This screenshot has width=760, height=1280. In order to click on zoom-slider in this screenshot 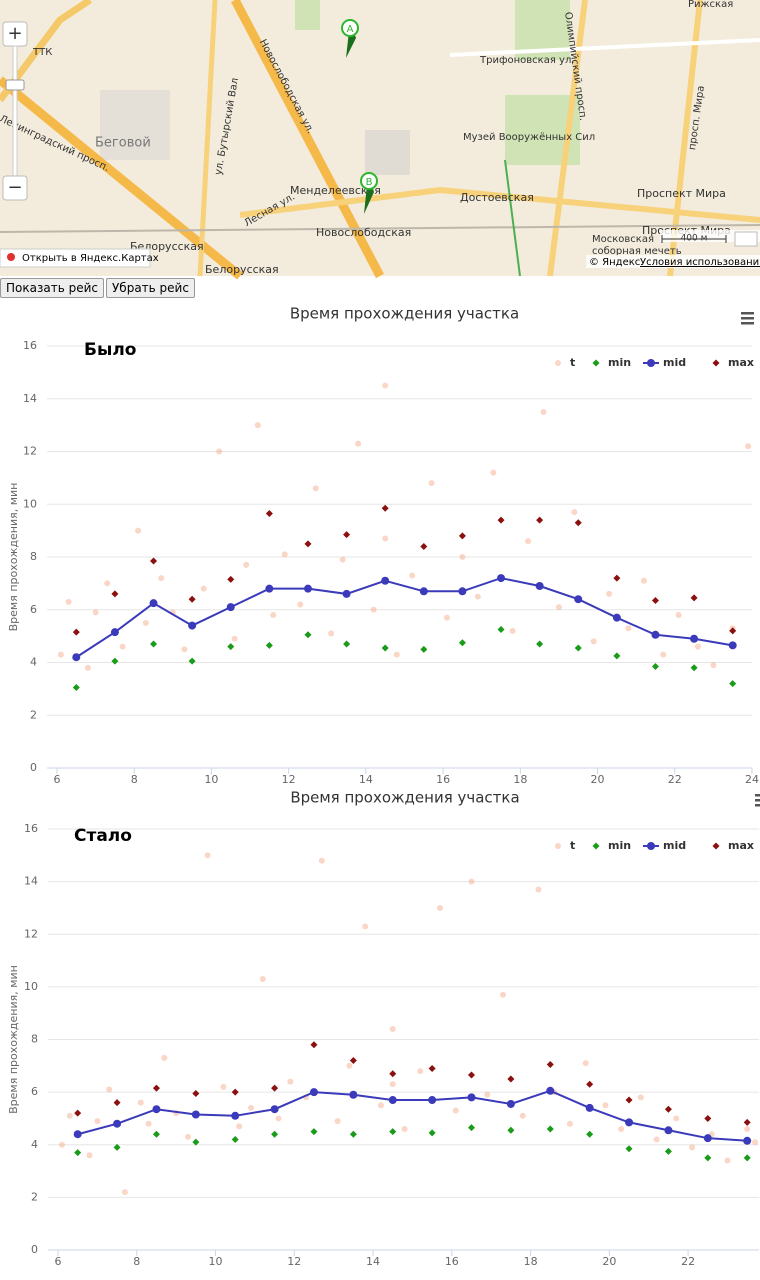, I will do `click(15, 85)`.